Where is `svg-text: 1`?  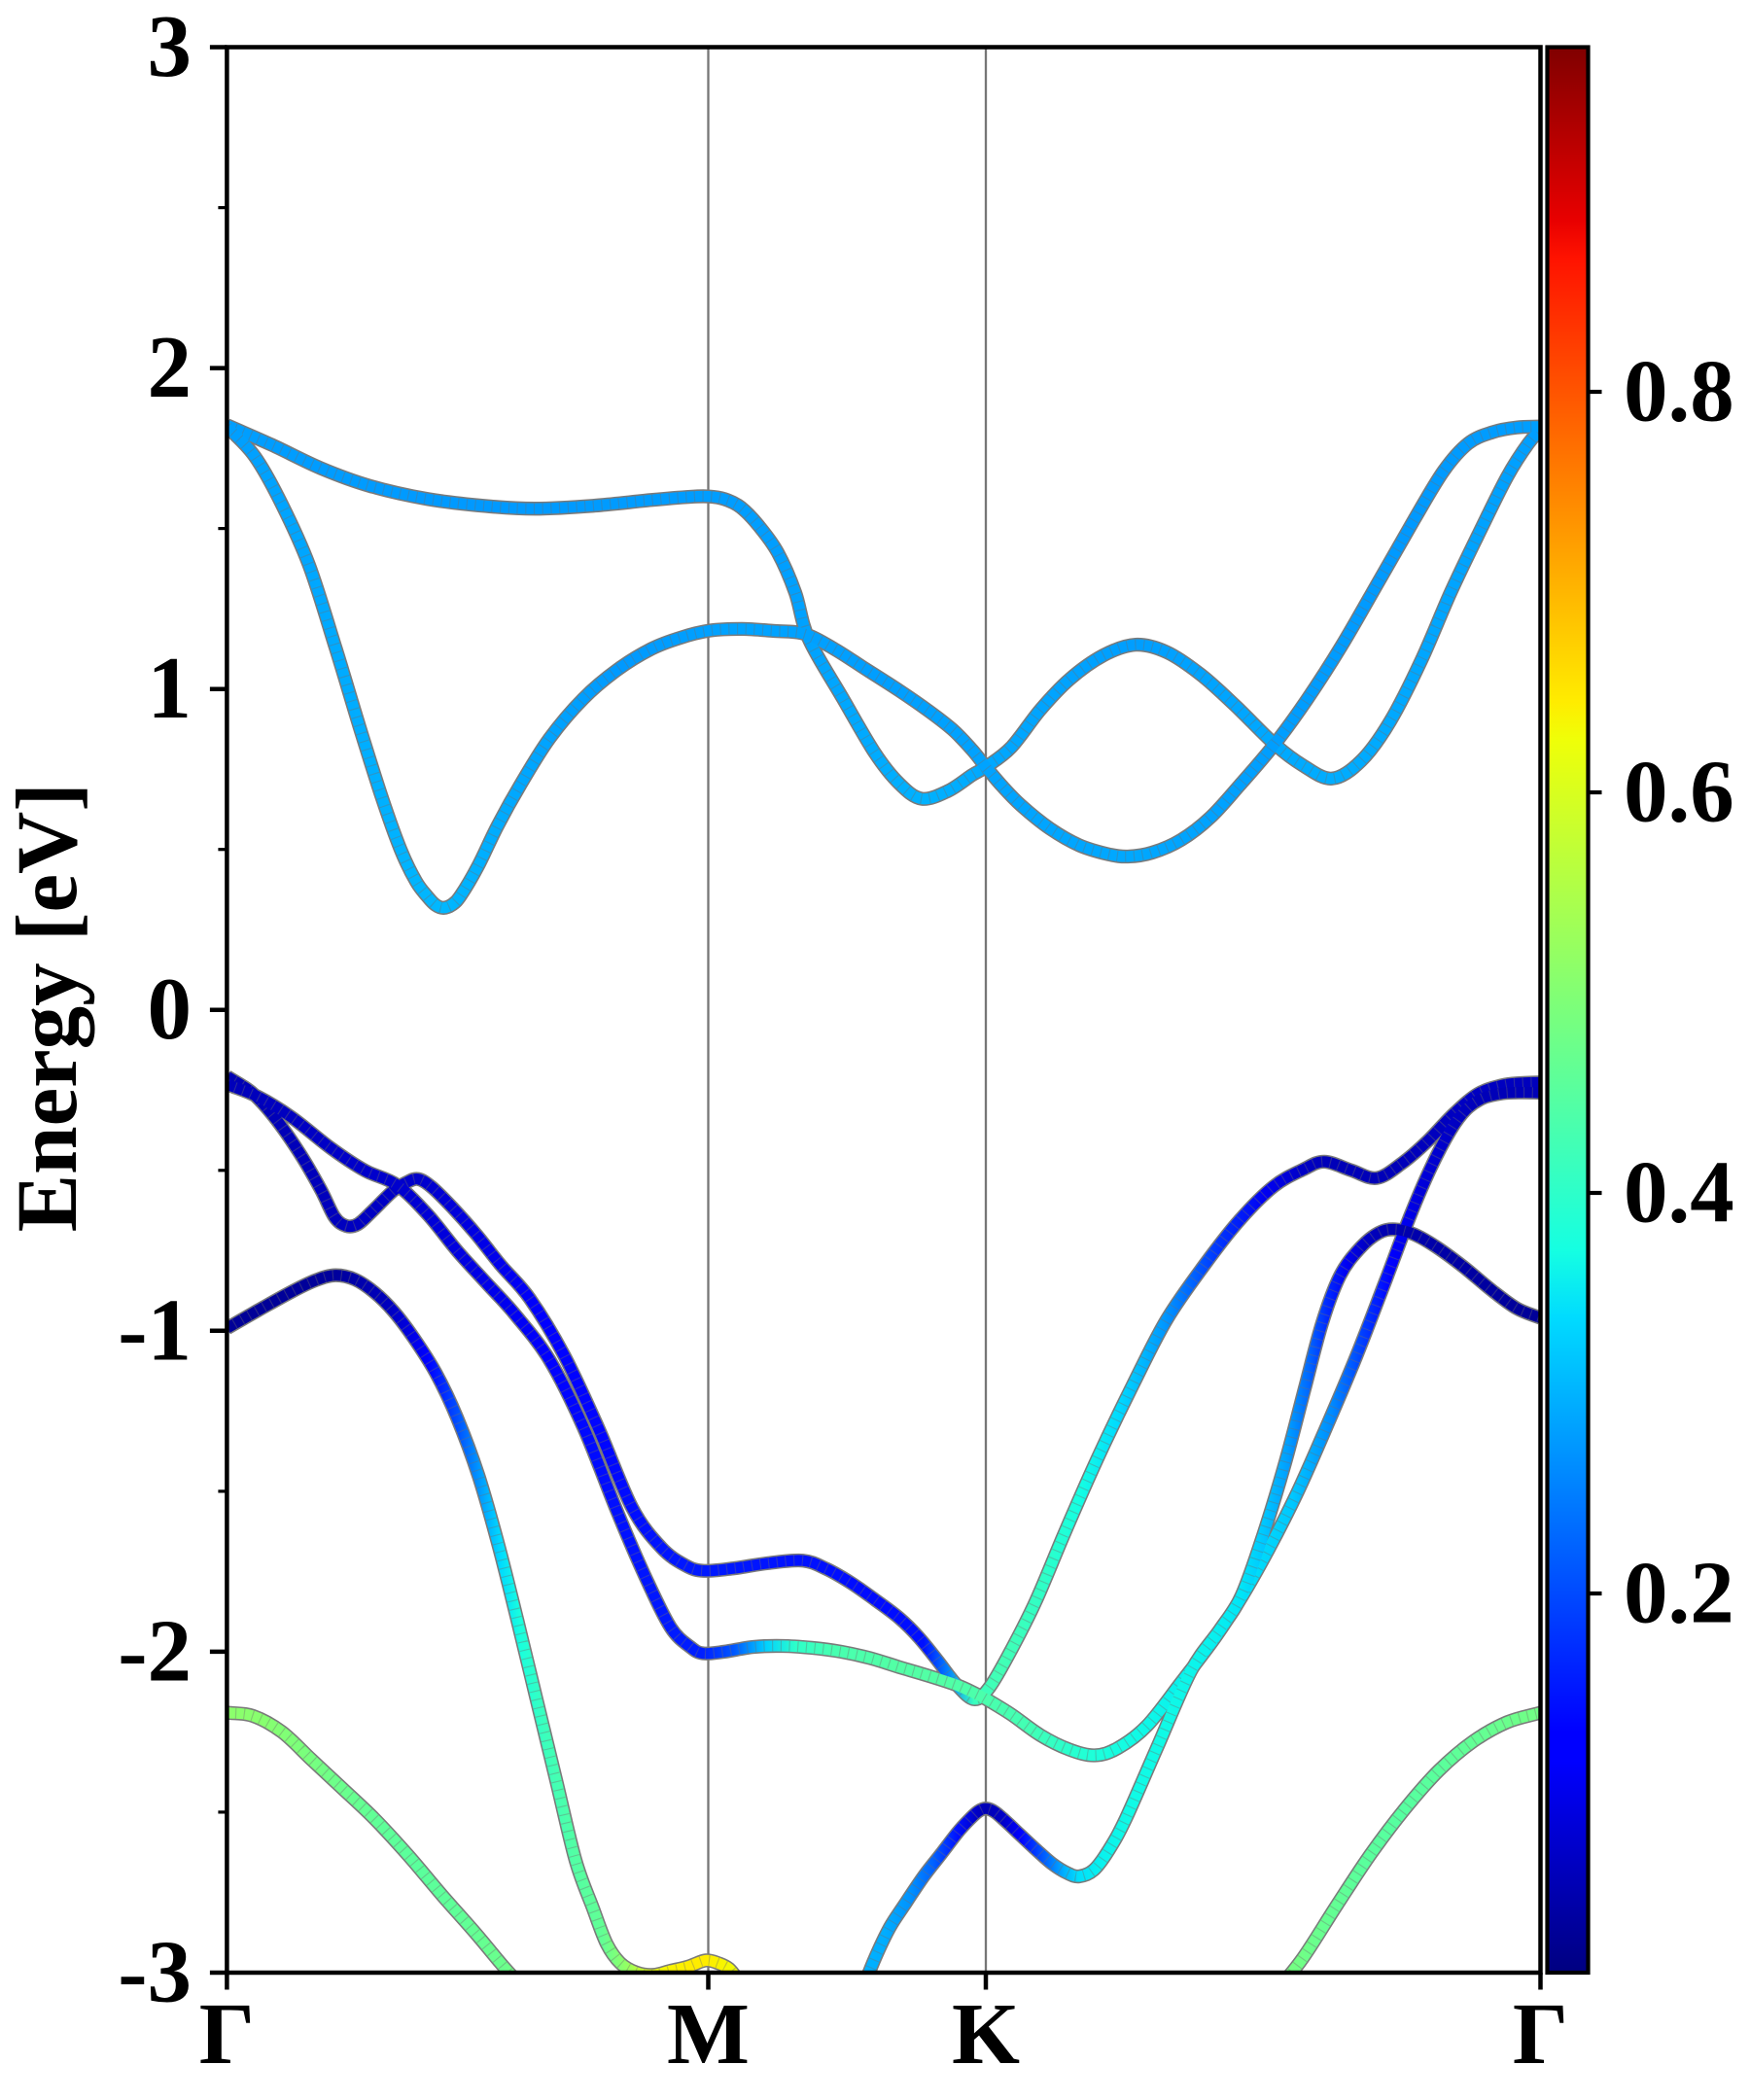 svg-text: 1 is located at coordinates (170, 688).